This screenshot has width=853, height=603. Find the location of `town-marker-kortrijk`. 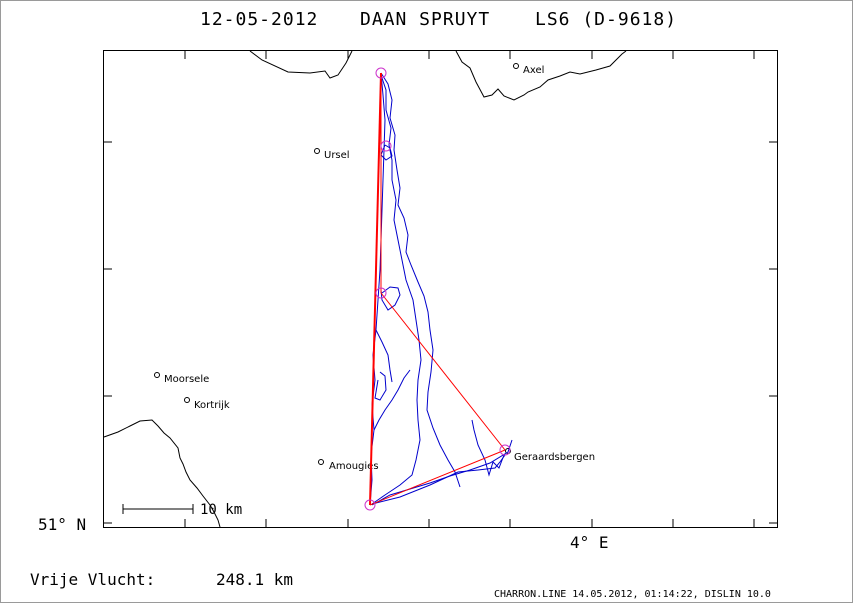

town-marker-kortrijk is located at coordinates (187, 400).